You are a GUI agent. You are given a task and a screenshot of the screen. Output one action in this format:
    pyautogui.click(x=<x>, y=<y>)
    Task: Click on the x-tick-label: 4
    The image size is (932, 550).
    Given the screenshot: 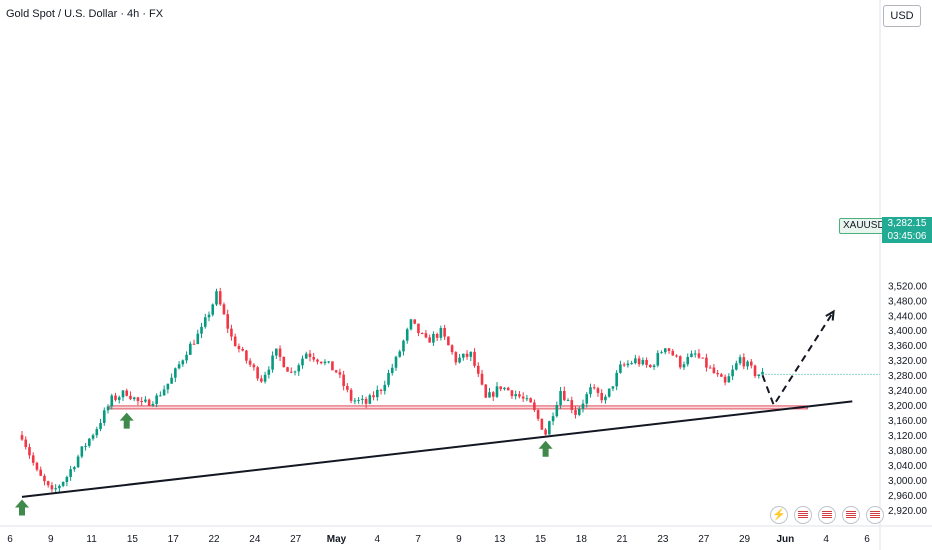 What is the action you would take?
    pyautogui.click(x=378, y=539)
    